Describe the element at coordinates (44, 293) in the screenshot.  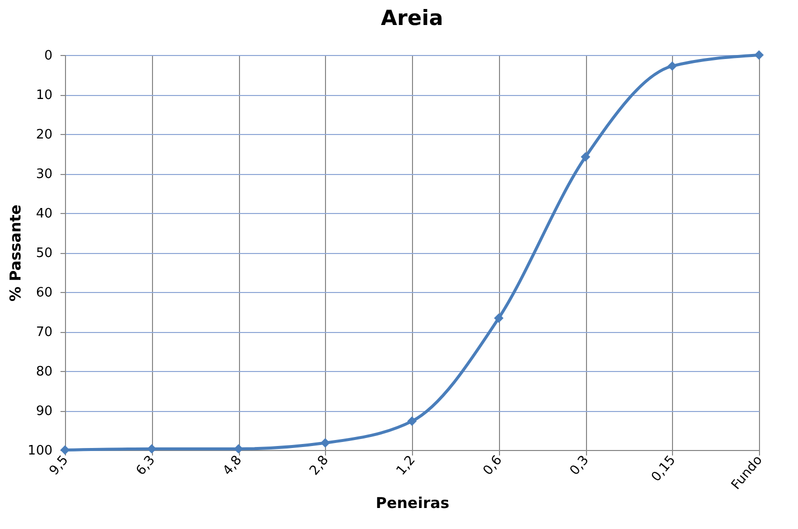
I see `y-tick-label: 60` at that location.